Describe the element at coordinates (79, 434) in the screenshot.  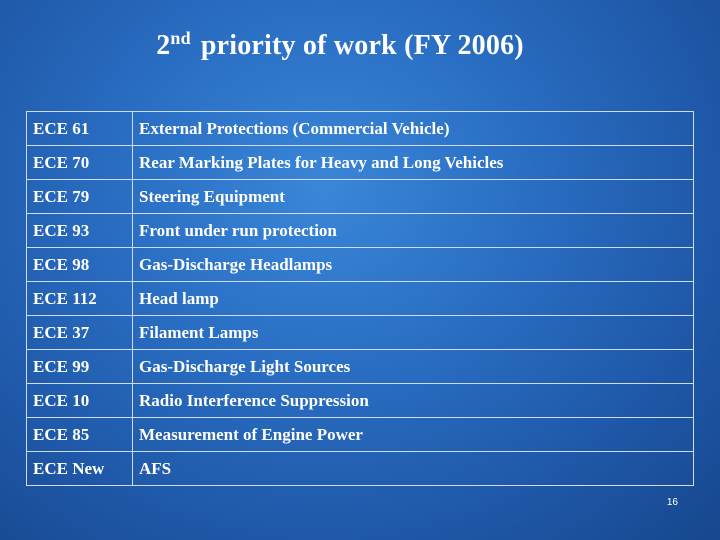
I see `regulation-code: ECE 85` at that location.